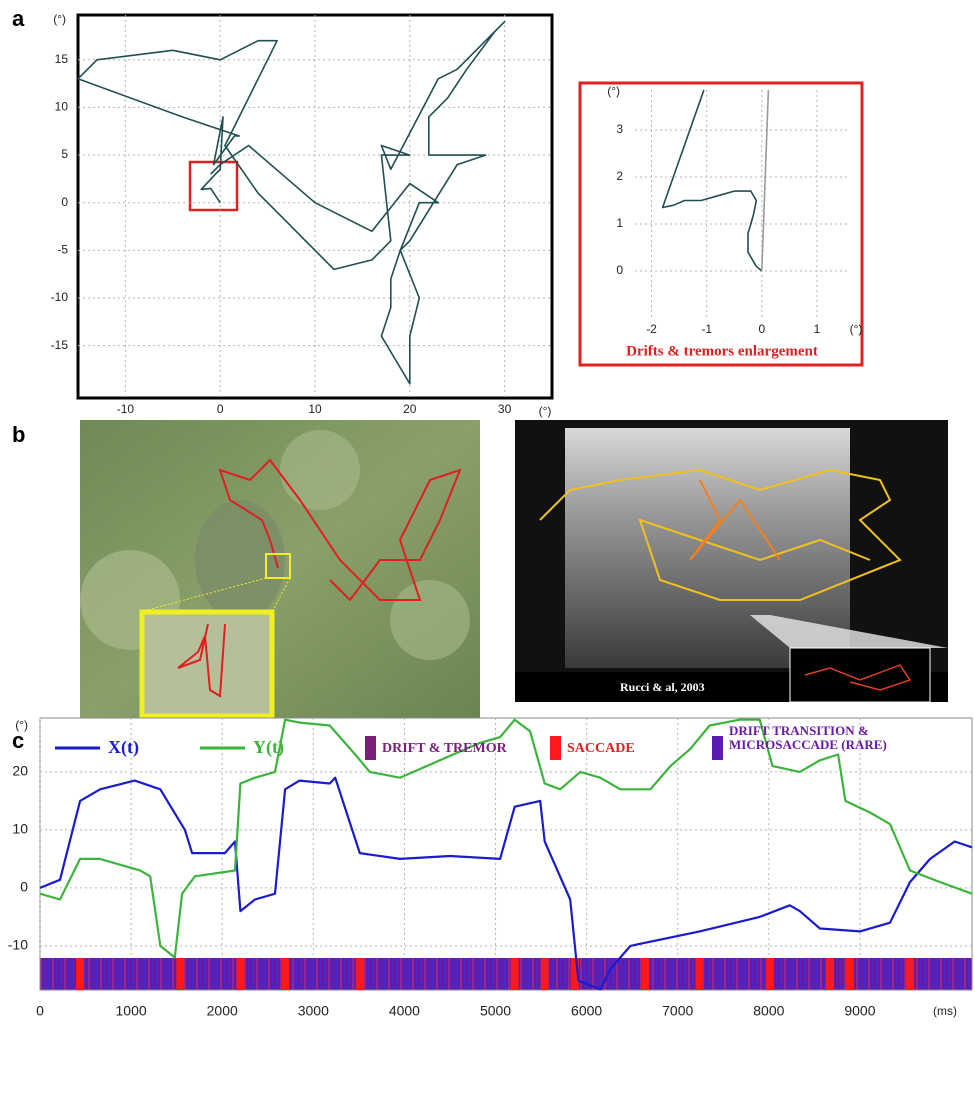  I want to click on legend-label: DRIFT TRANSITION & MICROSACCADE (RARE), so click(808, 738).